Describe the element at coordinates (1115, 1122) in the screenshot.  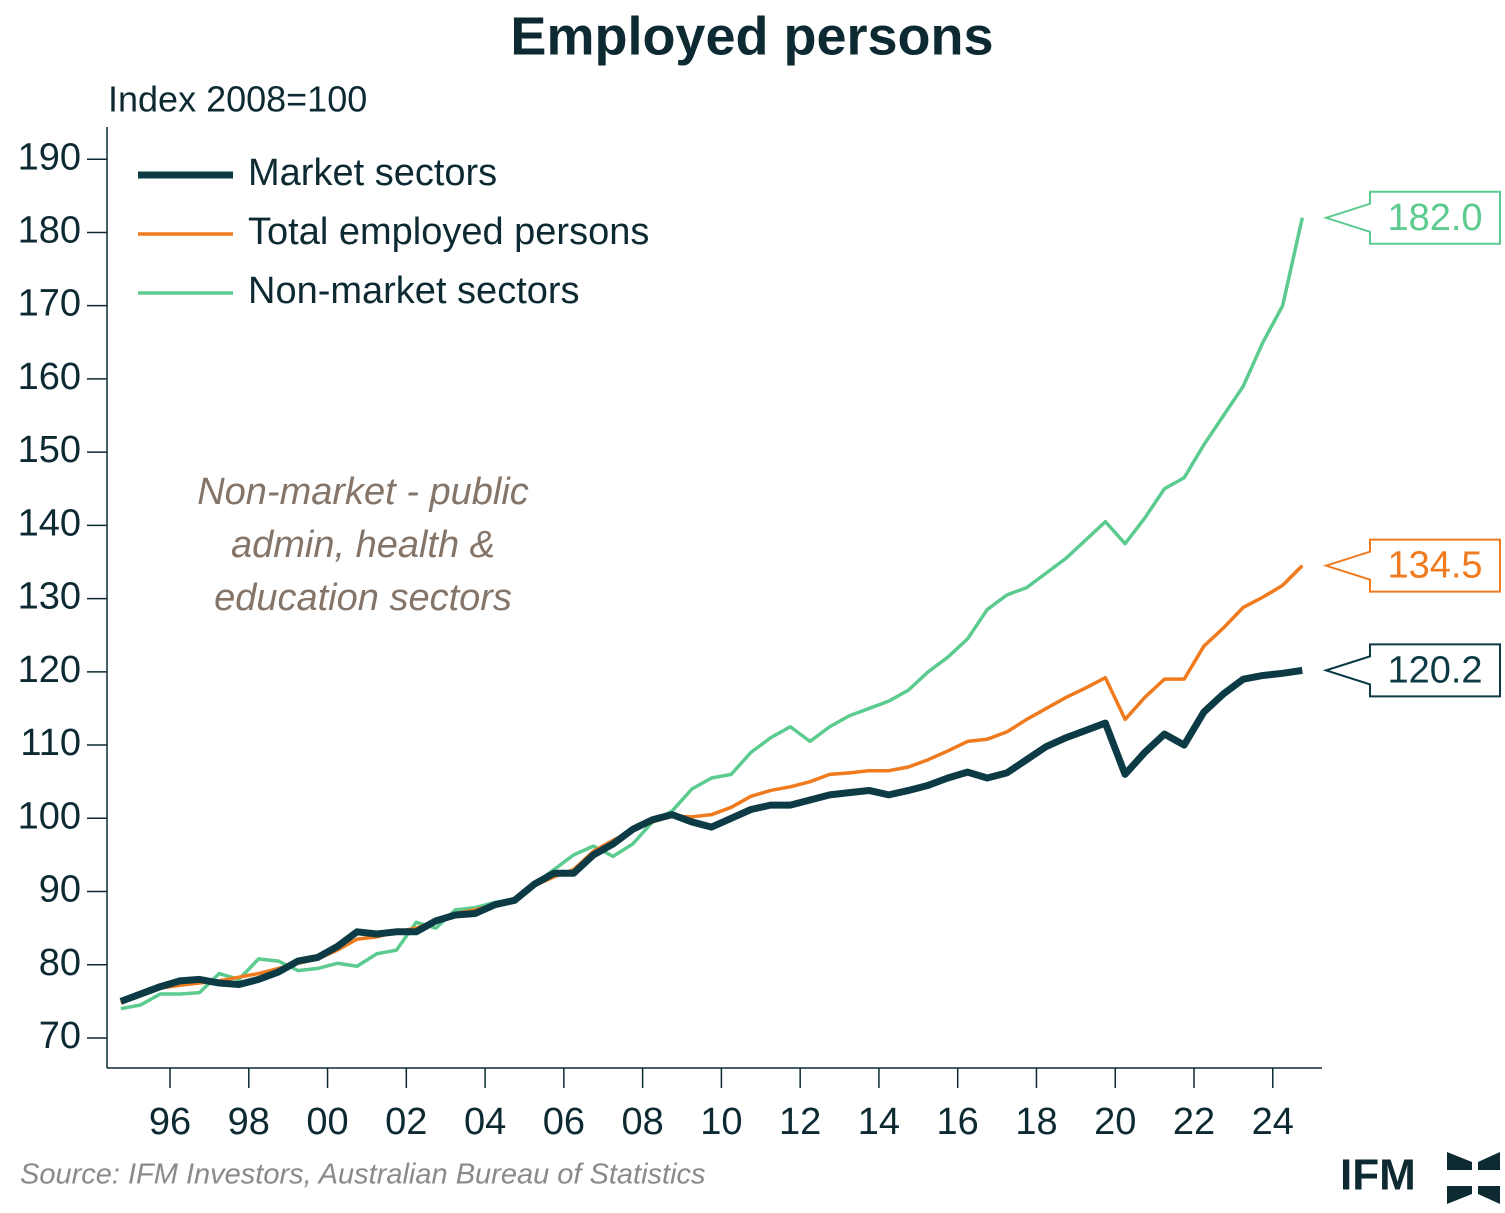
I see `x-tick-label: 20` at that location.